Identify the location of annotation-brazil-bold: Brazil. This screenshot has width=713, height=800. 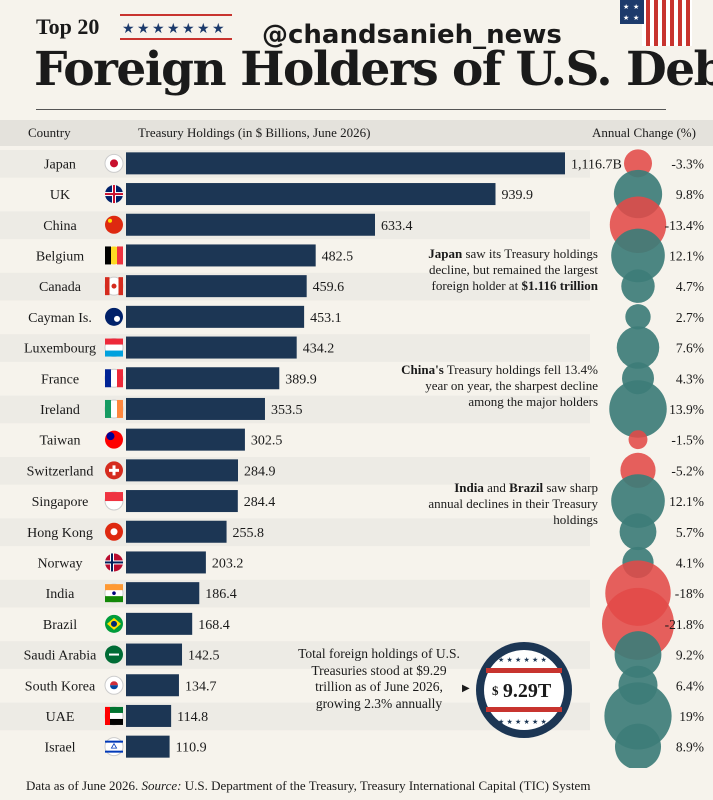
(526, 487).